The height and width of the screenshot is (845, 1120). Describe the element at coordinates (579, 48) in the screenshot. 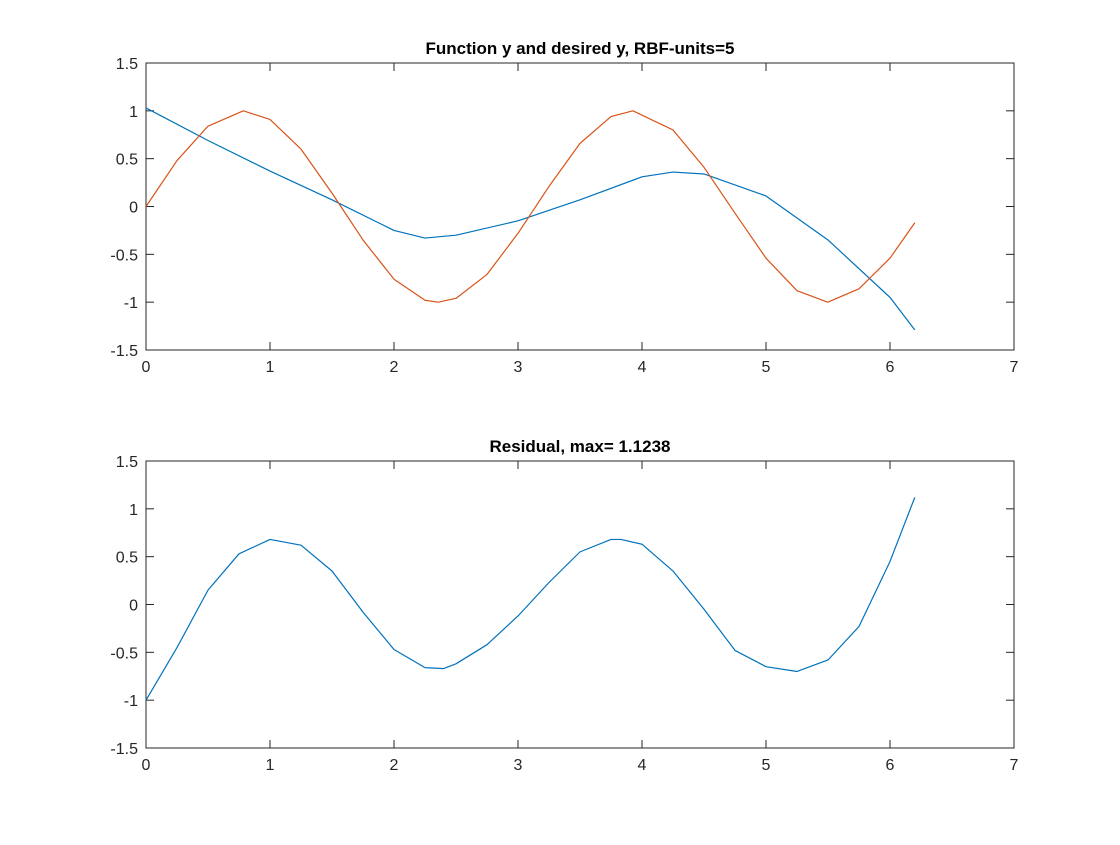

I see `chart-title: Function y and desired y, RBF-units=5` at that location.